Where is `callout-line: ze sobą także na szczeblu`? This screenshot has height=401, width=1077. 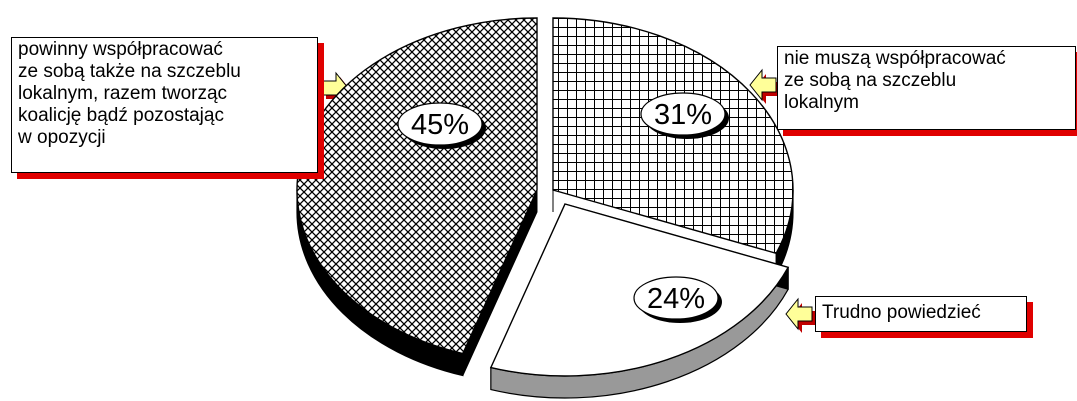 callout-line: ze sobą także na szczeblu is located at coordinates (165, 72).